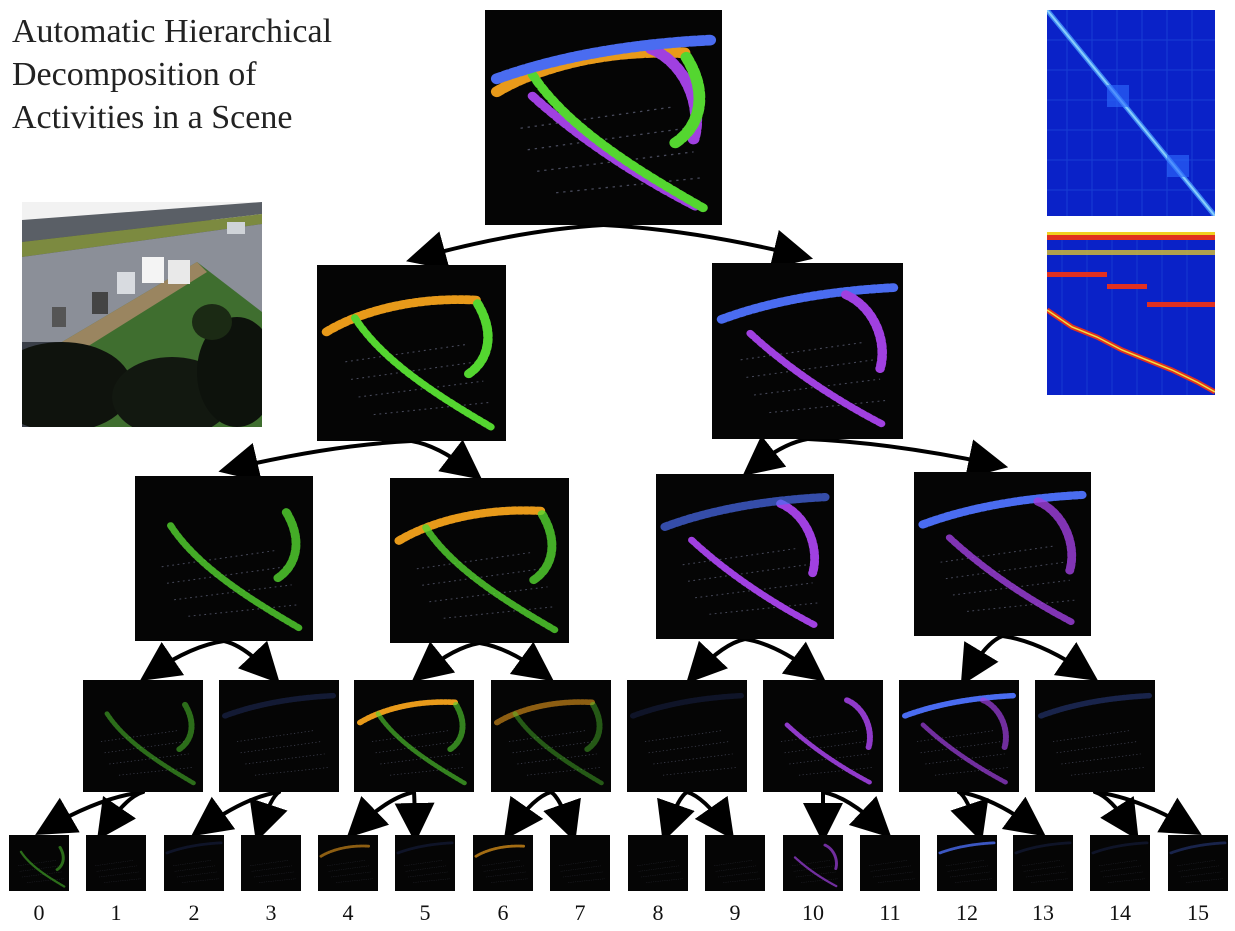  Describe the element at coordinates (967, 912) in the screenshot. I see `leaf-label-12: 12` at that location.